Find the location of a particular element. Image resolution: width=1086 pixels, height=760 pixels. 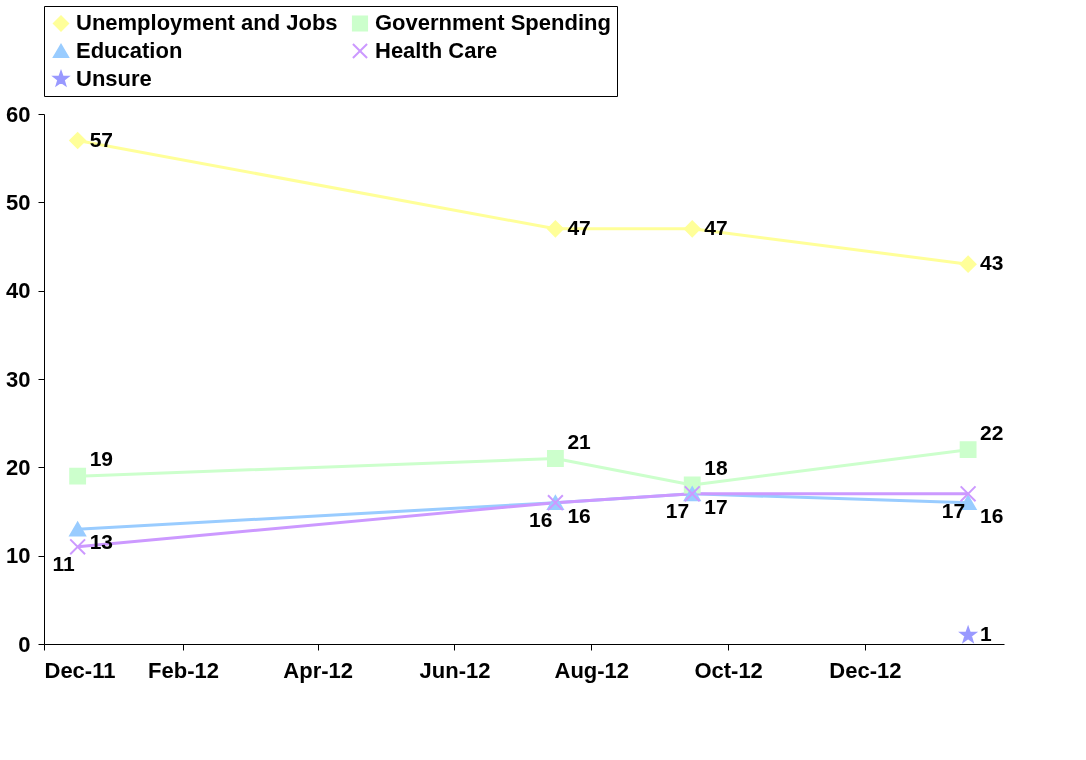

data-label: 22 is located at coordinates (992, 432).